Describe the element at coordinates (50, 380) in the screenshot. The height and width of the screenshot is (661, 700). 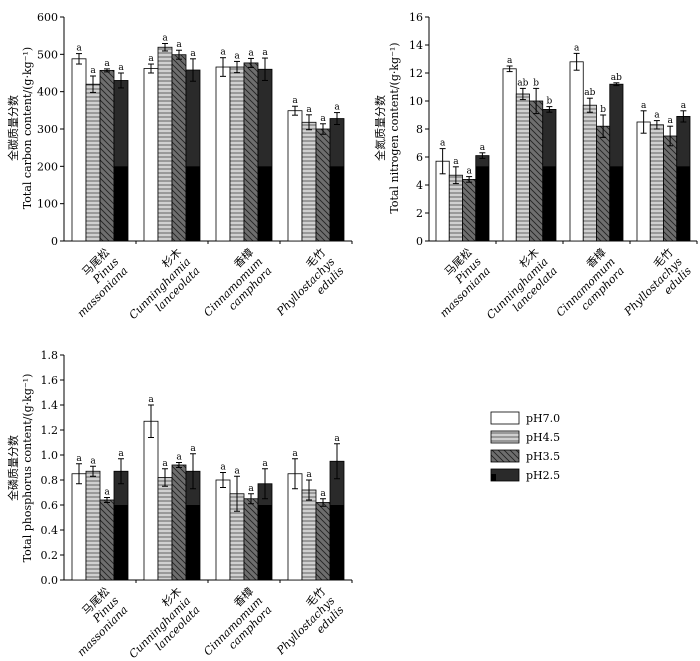
I see `phosphorus-ytick-label: 1.6` at that location.